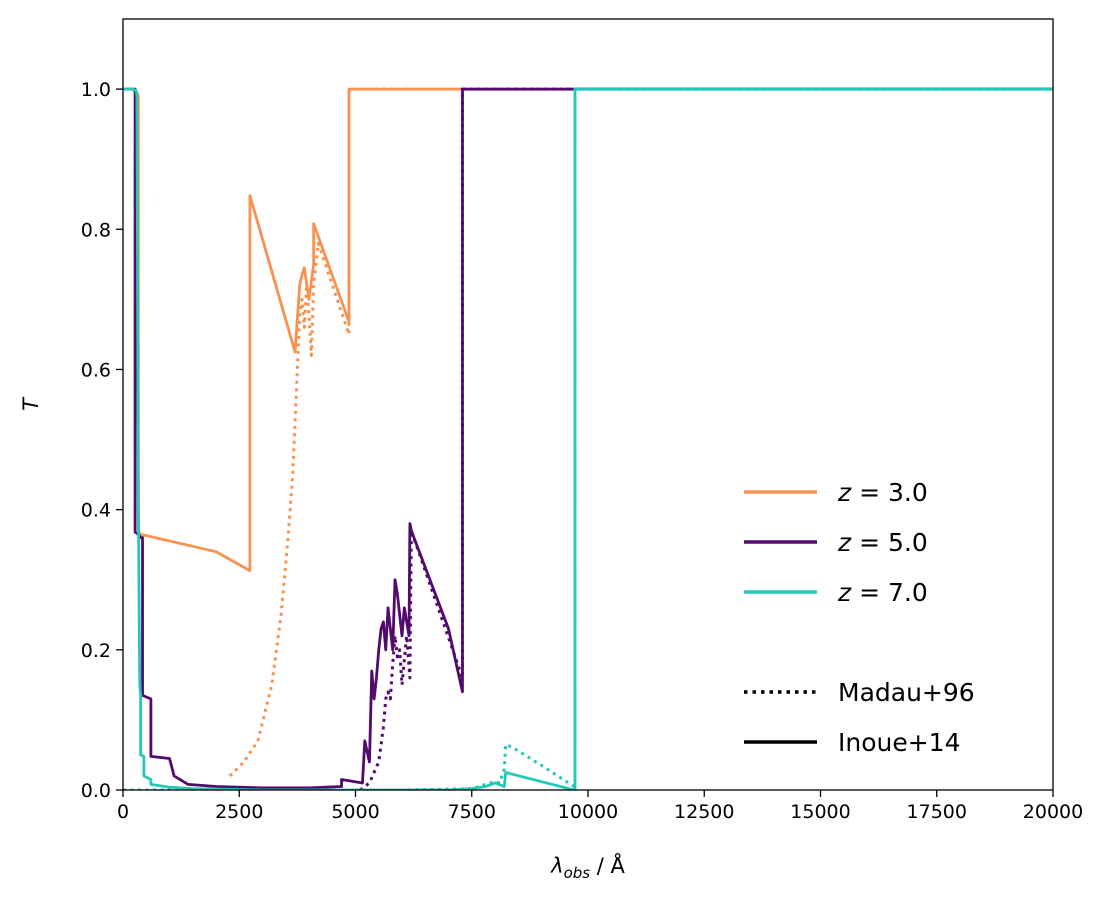  I want to click on x-axis-label-lambda: λ, so click(556, 866).